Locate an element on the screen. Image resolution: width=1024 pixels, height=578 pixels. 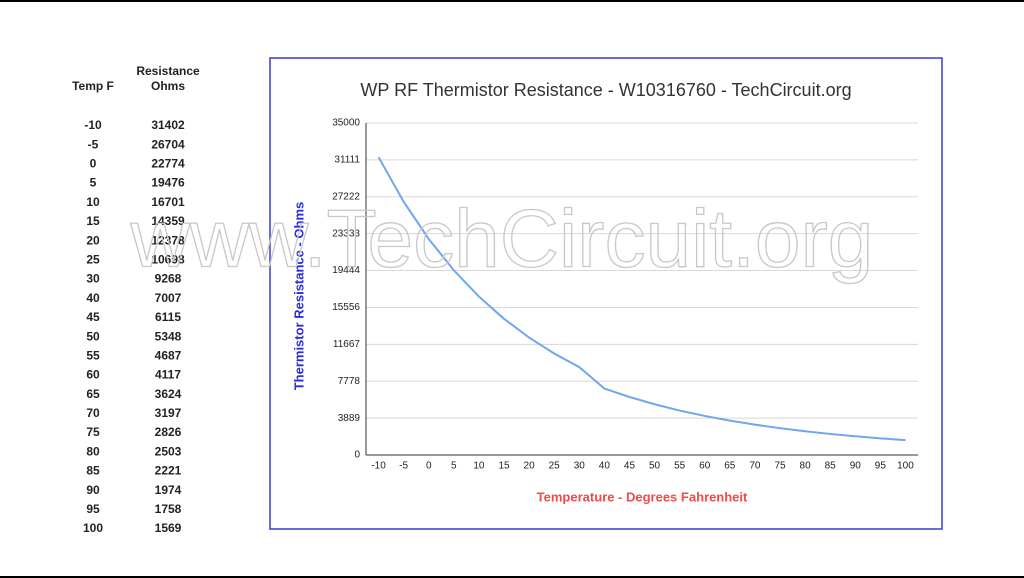
table-cell: 16701 is located at coordinates (168, 202).